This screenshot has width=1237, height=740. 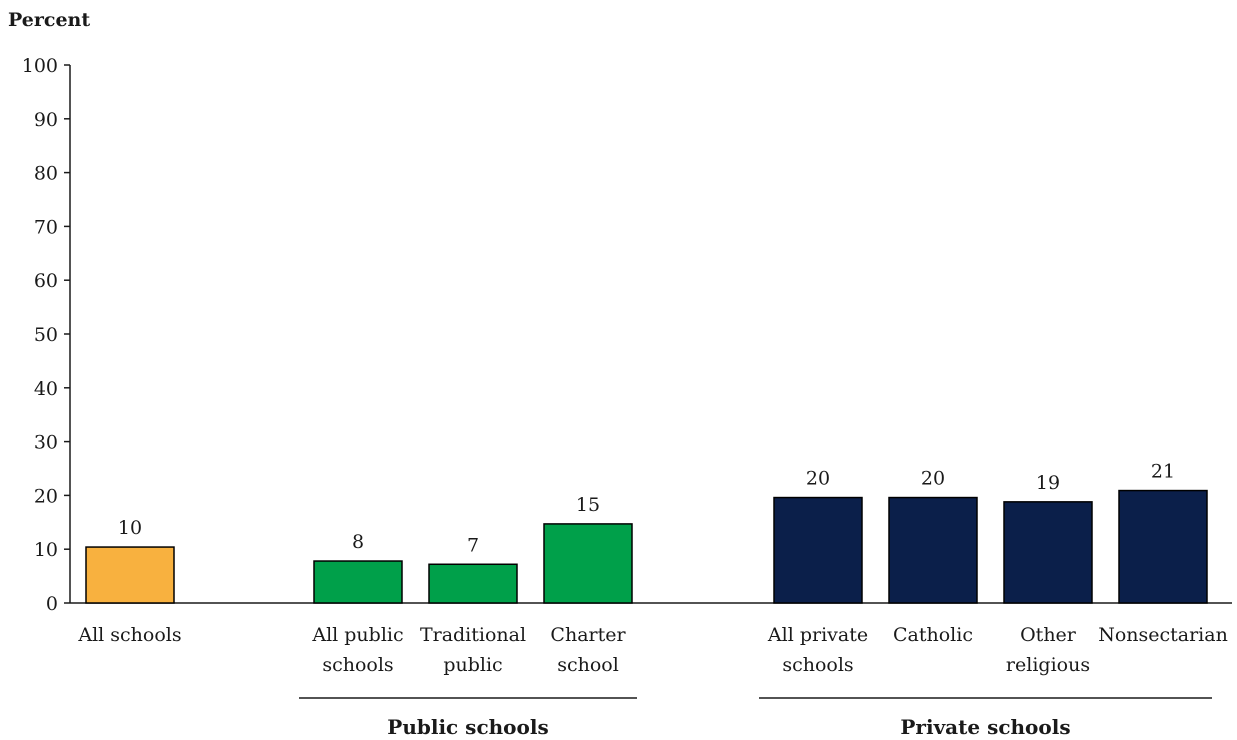 What do you see at coordinates (46, 174) in the screenshot?
I see `y-tick-label: 80` at bounding box center [46, 174].